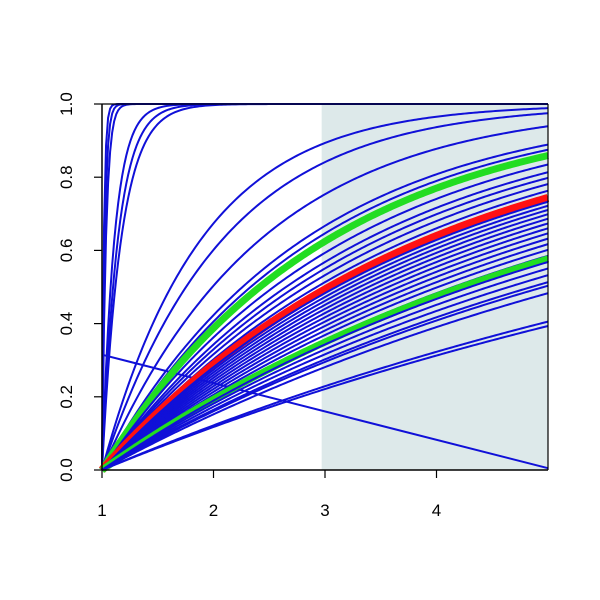  I want to click on y-tick-label-2: 0.4, so click(66, 324).